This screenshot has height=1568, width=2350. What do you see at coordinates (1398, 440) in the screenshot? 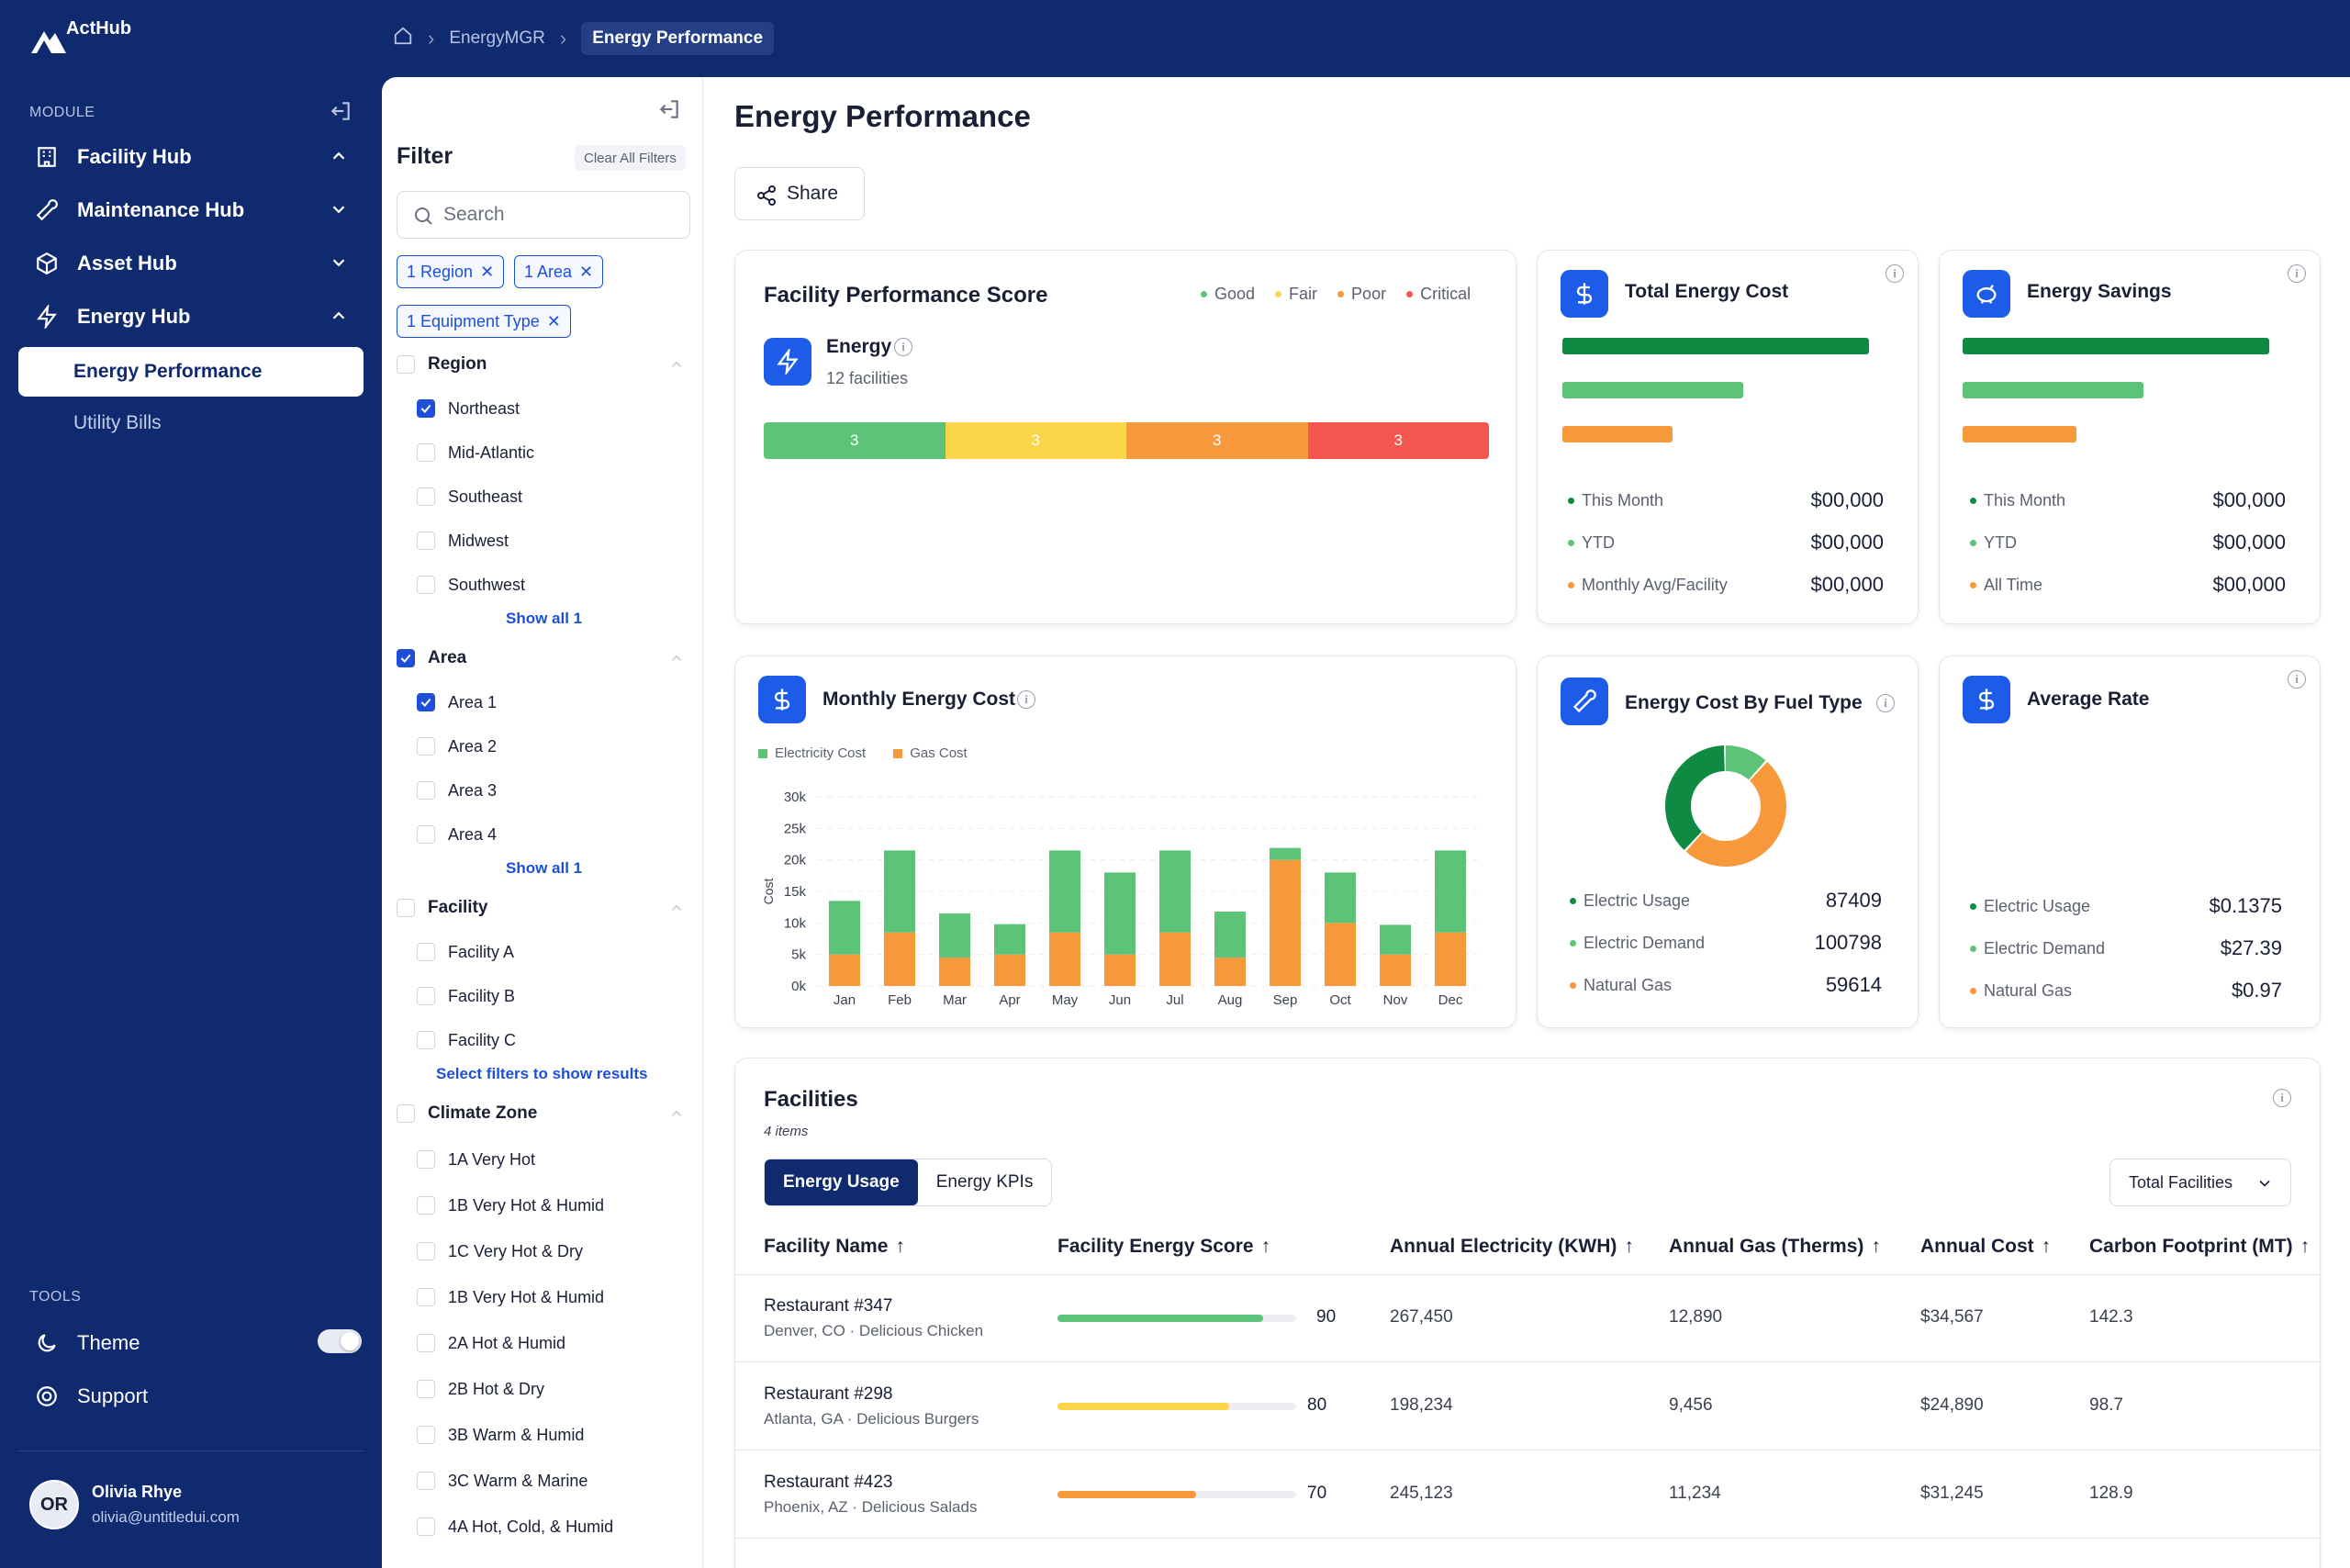
I see `segment-critical: 3` at bounding box center [1398, 440].